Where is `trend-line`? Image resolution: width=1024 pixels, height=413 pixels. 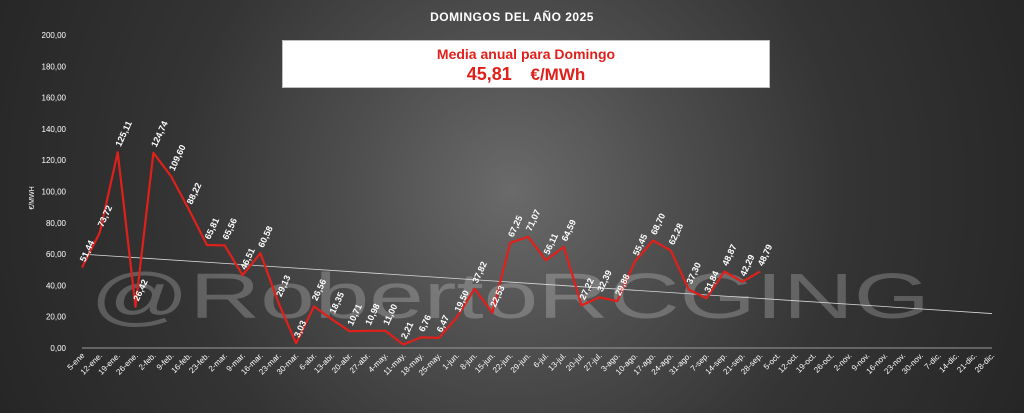
trend-line is located at coordinates (537, 283).